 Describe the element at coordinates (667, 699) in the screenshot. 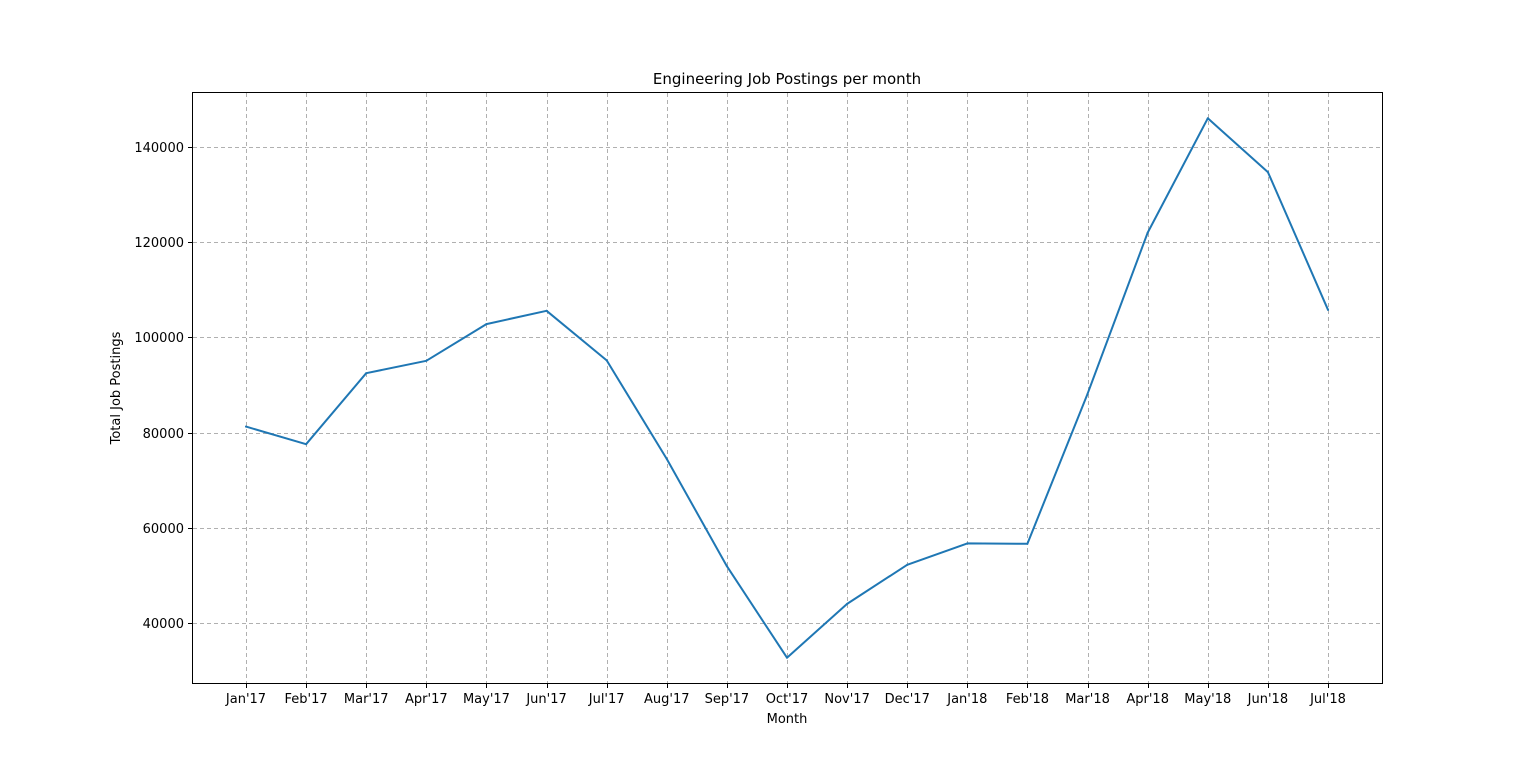

I see `x-tick-label: Aug'17` at that location.